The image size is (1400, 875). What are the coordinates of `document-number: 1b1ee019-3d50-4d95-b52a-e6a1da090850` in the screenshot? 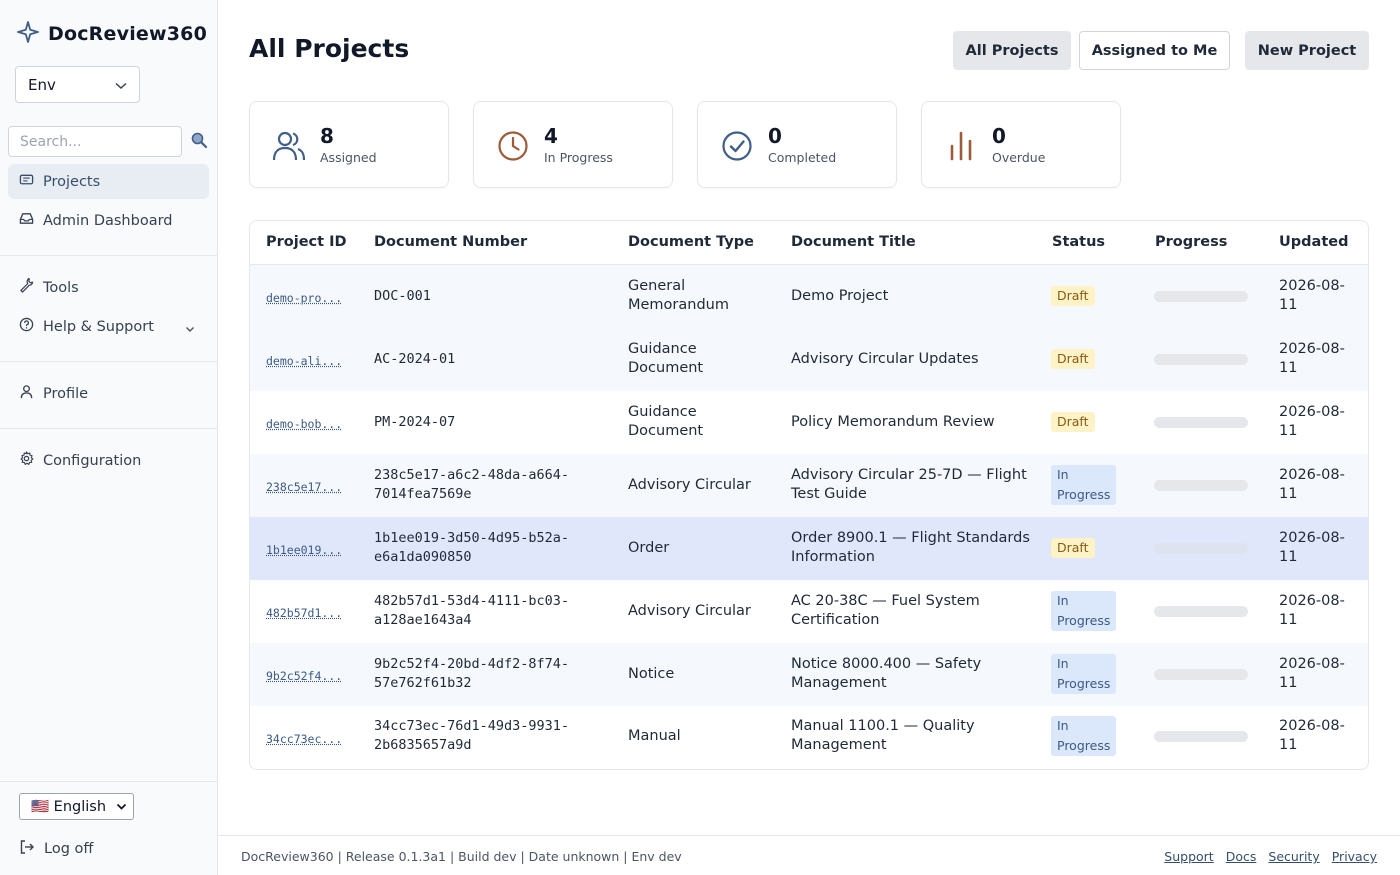 It's located at (471, 548).